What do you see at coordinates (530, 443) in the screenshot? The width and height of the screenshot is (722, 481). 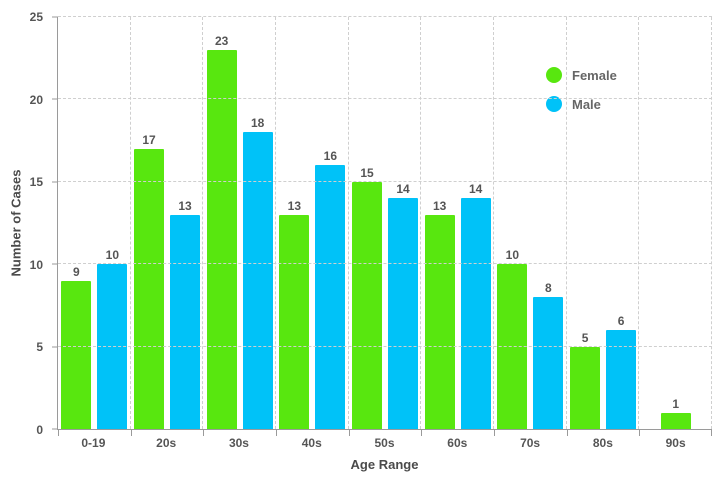 I see `x-tick-label-70s: 70s` at bounding box center [530, 443].